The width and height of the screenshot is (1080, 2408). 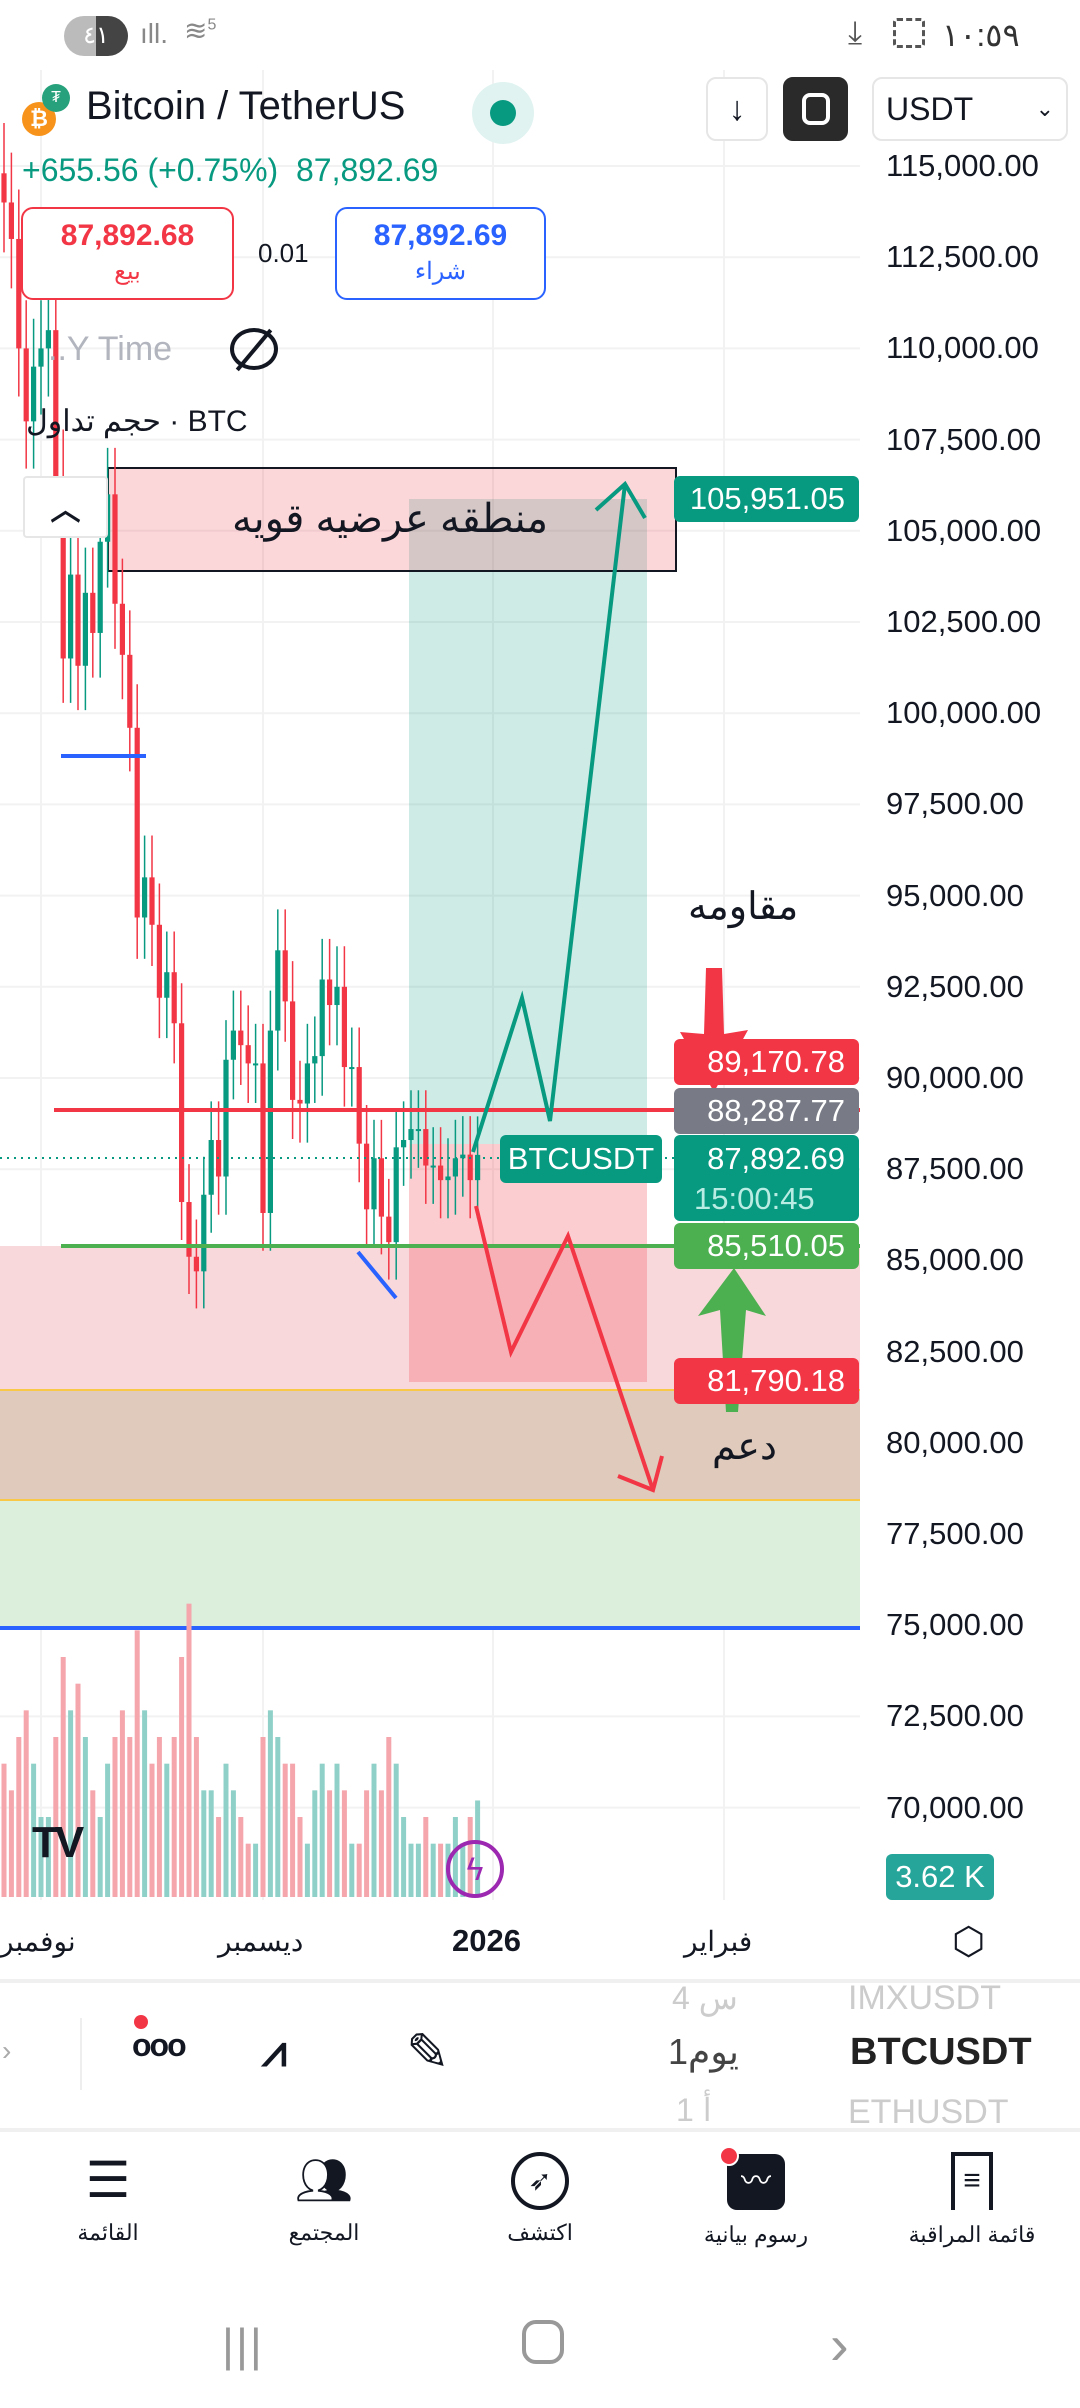 What do you see at coordinates (756, 2234) in the screenshot?
I see `nav-label: رسوم بيانية` at bounding box center [756, 2234].